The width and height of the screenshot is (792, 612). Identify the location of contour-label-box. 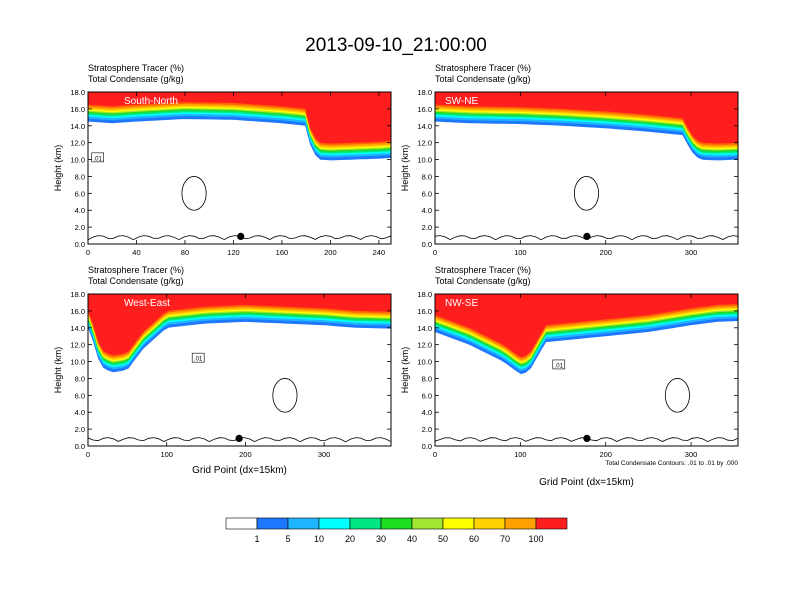
(97, 157).